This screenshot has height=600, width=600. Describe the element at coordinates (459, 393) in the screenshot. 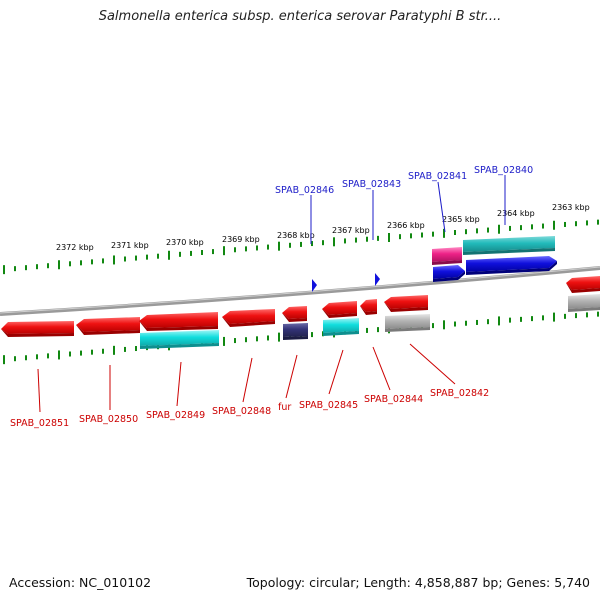

I see `gene-label-SPAB_02842: SPAB_02842` at that location.